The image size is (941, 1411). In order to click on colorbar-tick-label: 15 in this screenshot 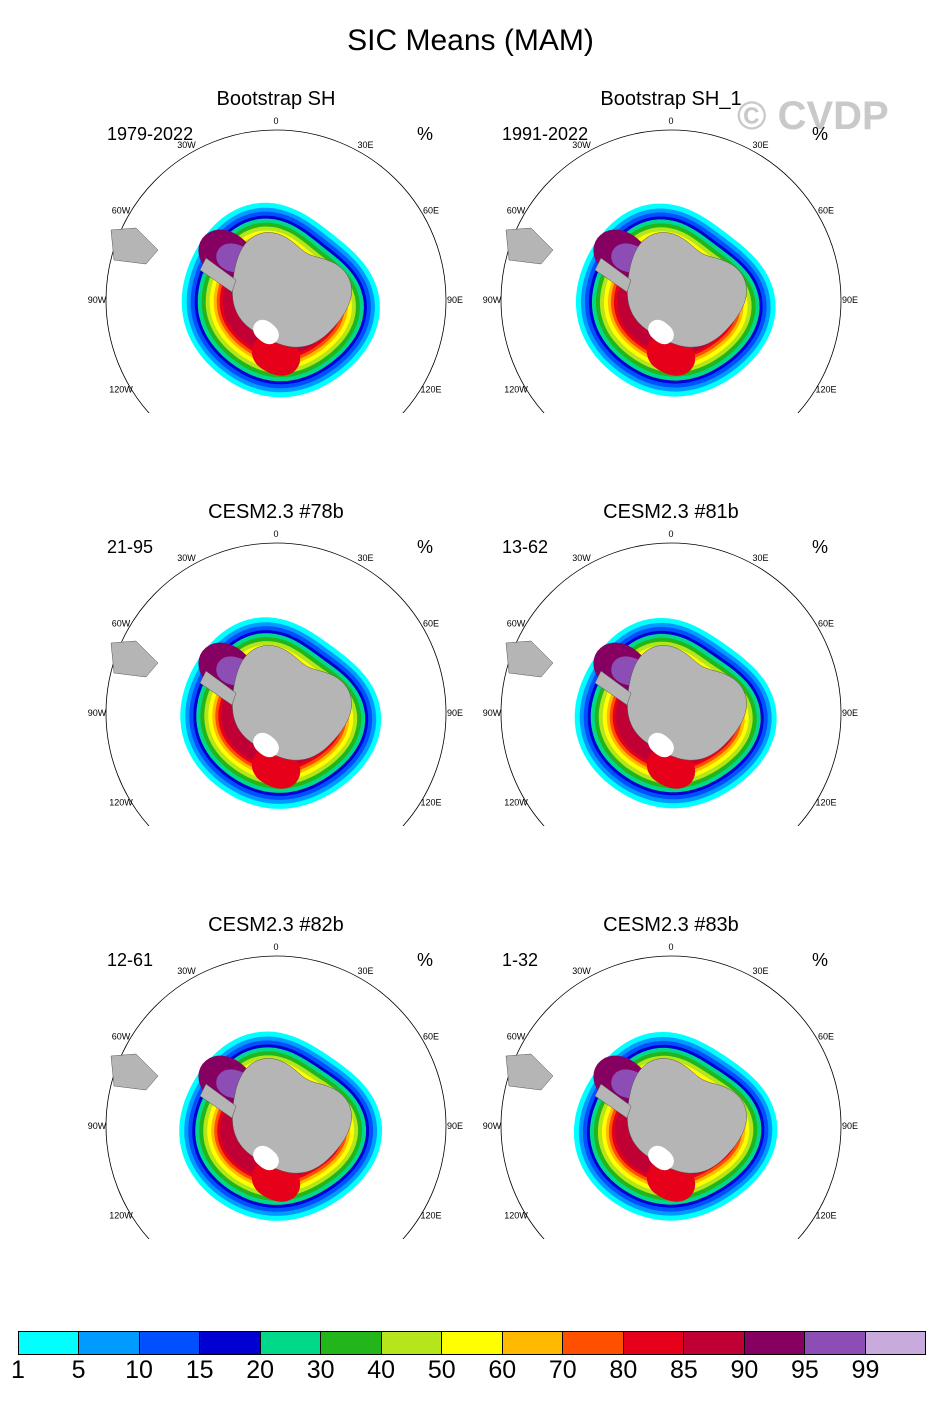, I will do `click(199, 1370)`.